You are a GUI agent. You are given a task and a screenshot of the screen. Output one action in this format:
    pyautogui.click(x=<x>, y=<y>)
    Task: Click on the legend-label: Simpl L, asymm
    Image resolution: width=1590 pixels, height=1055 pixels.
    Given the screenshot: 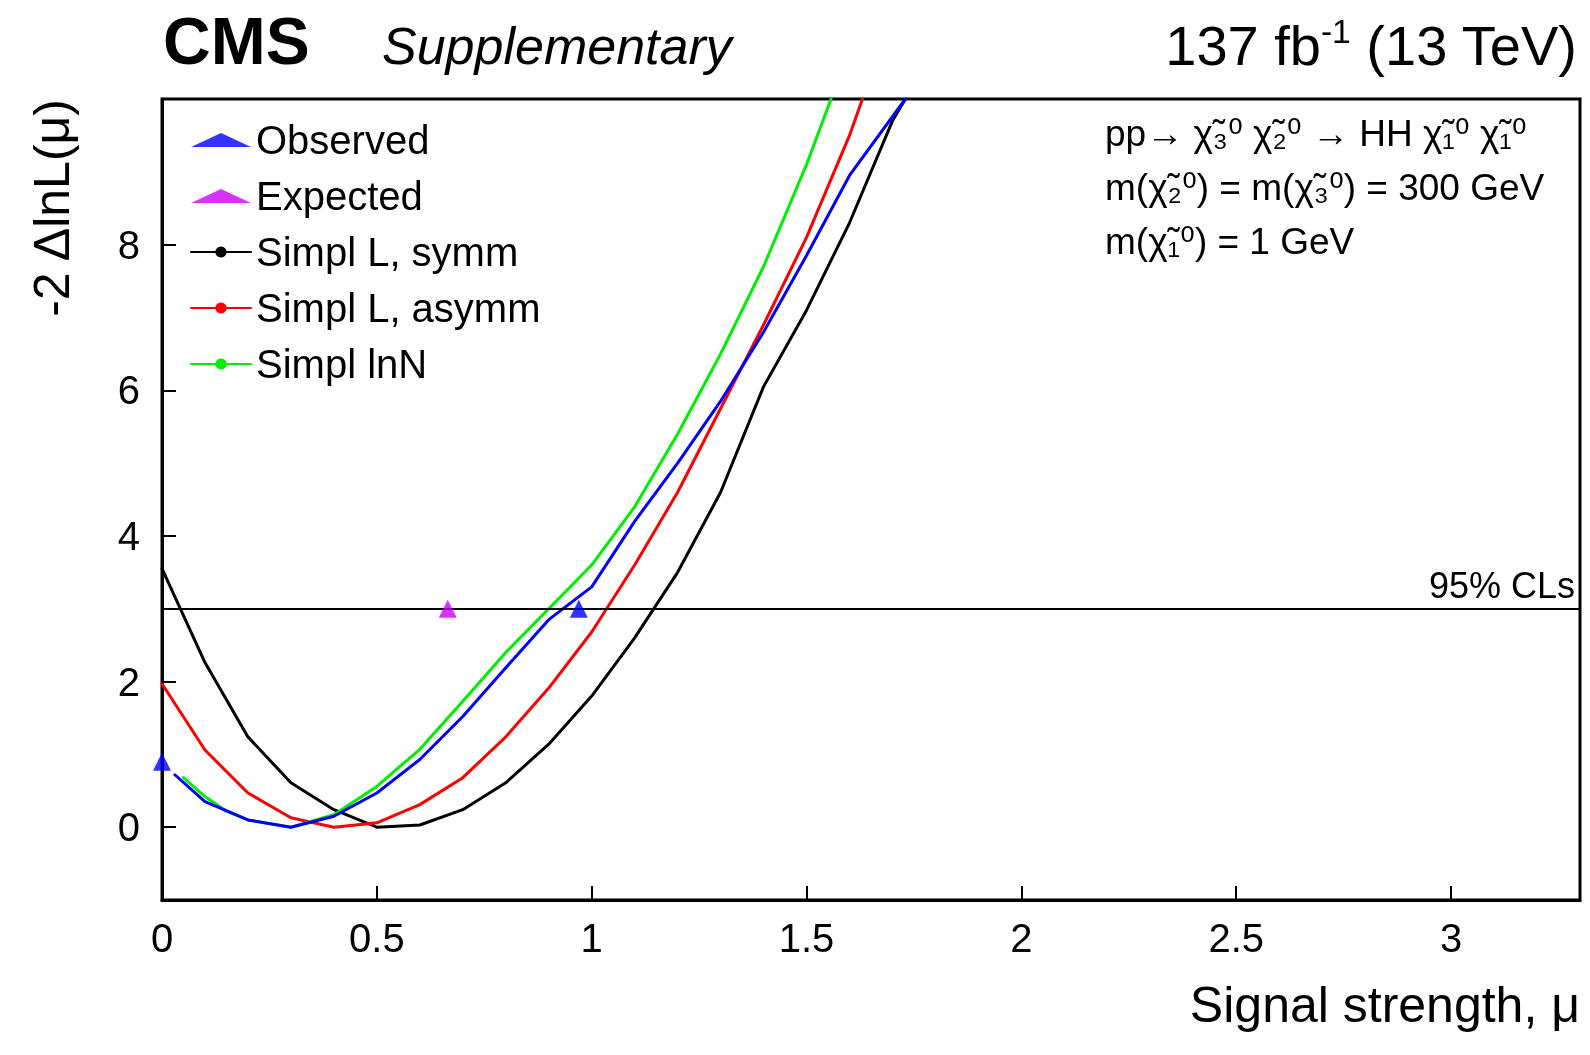 What is the action you would take?
    pyautogui.click(x=398, y=308)
    